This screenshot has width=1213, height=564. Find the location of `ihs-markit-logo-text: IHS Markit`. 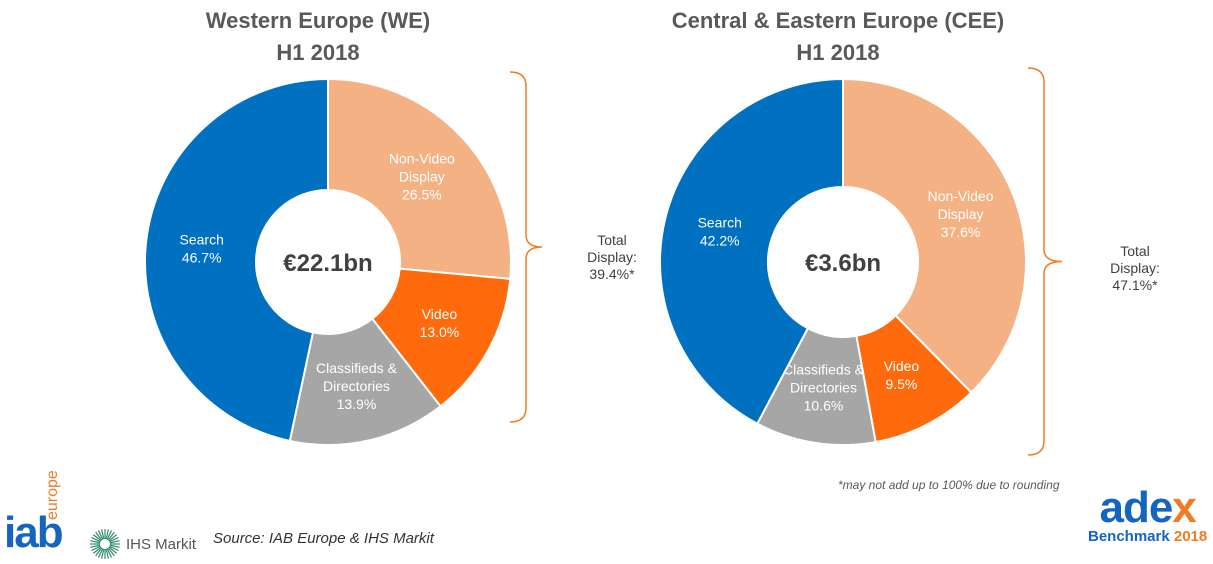

ihs-markit-logo-text: IHS Markit is located at coordinates (161, 544).